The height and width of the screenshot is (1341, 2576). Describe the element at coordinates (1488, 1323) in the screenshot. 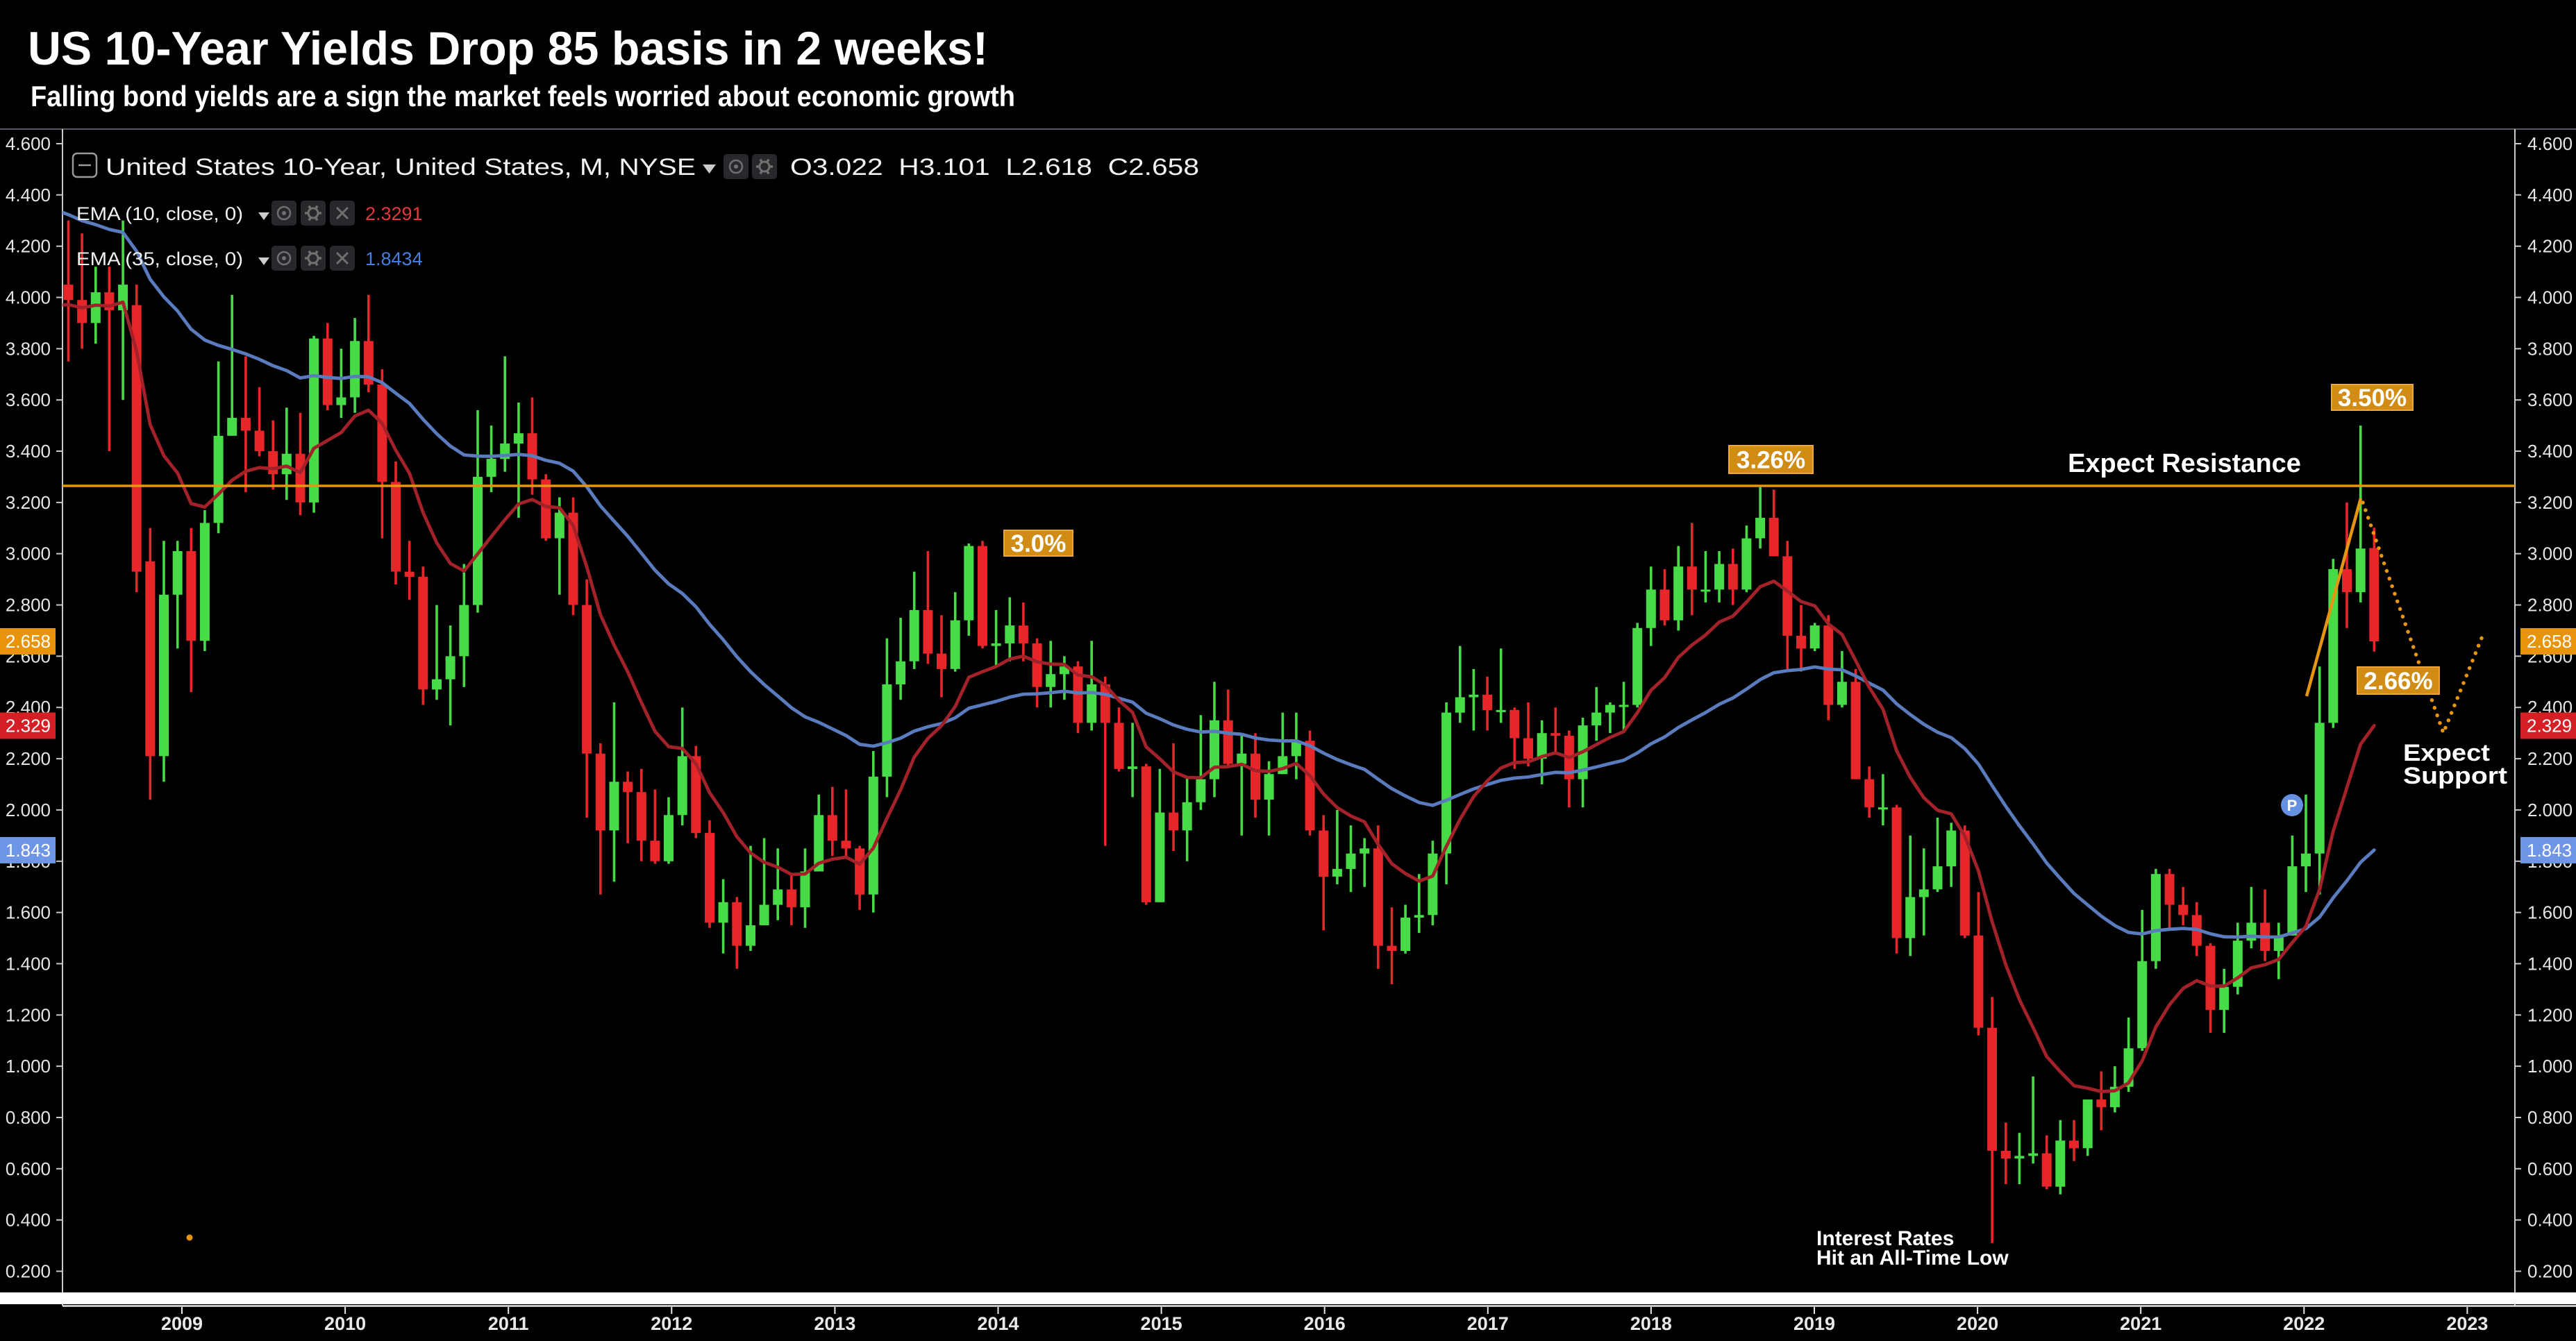

I see `svg-text: 2017` at that location.